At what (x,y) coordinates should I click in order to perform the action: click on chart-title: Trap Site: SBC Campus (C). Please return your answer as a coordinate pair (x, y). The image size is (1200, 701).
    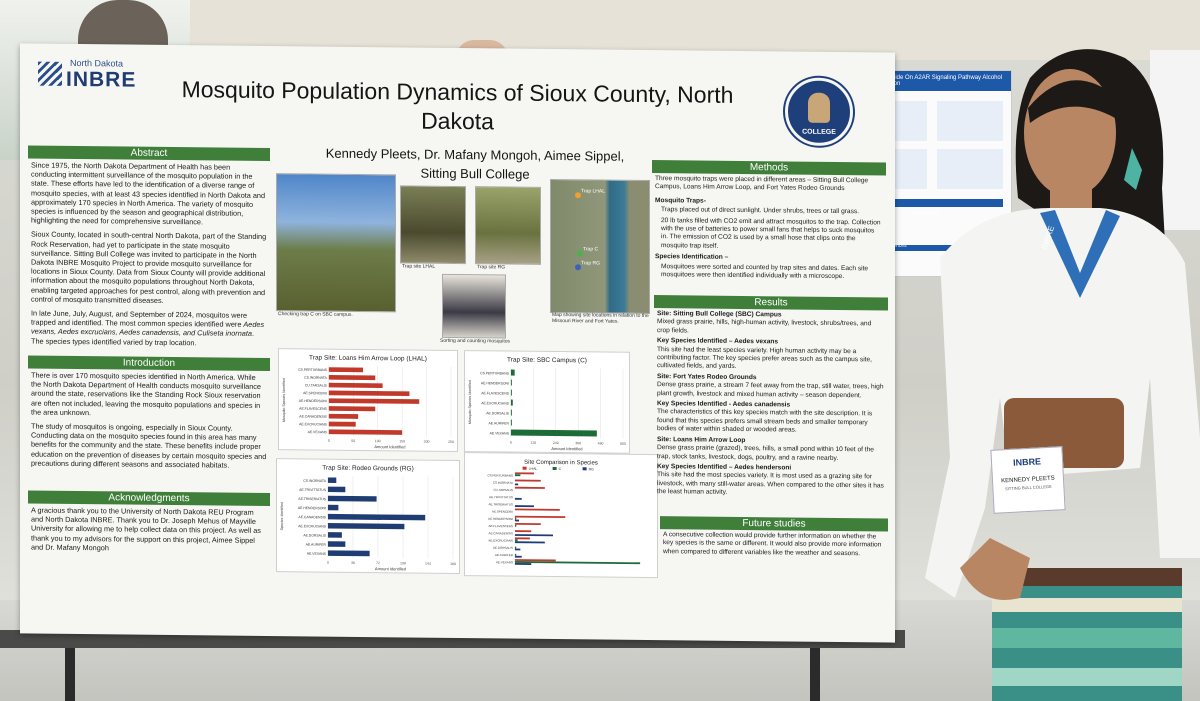
    Looking at the image, I should click on (547, 361).